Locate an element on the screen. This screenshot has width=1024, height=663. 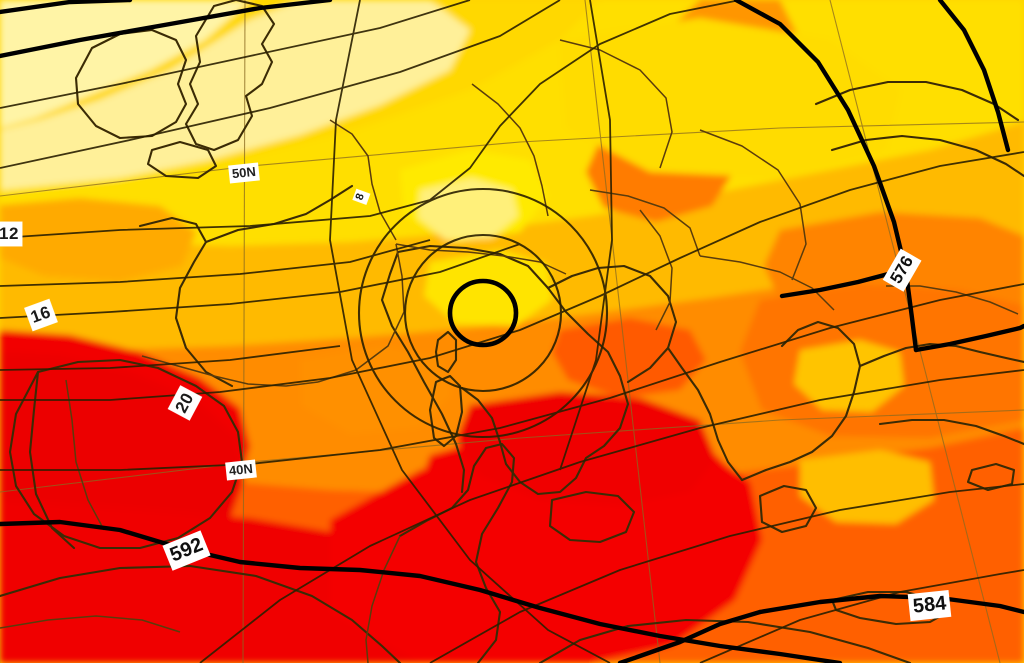
border-portugal-spain is located at coordinates (85, 455).